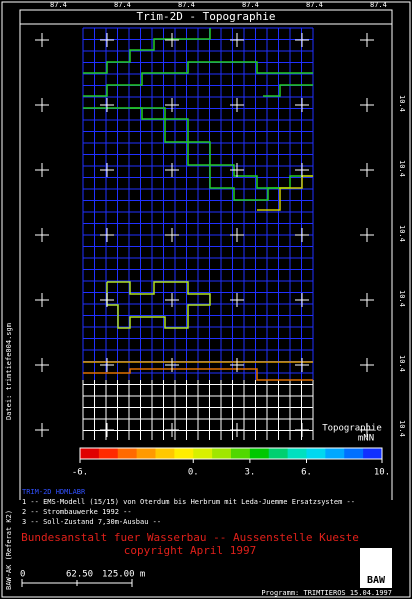 The image size is (412, 599). What do you see at coordinates (91, 522) in the screenshot?
I see `legend-line: 3 -- Soll-Zustand 7,30m-Ausbau --` at bounding box center [91, 522].